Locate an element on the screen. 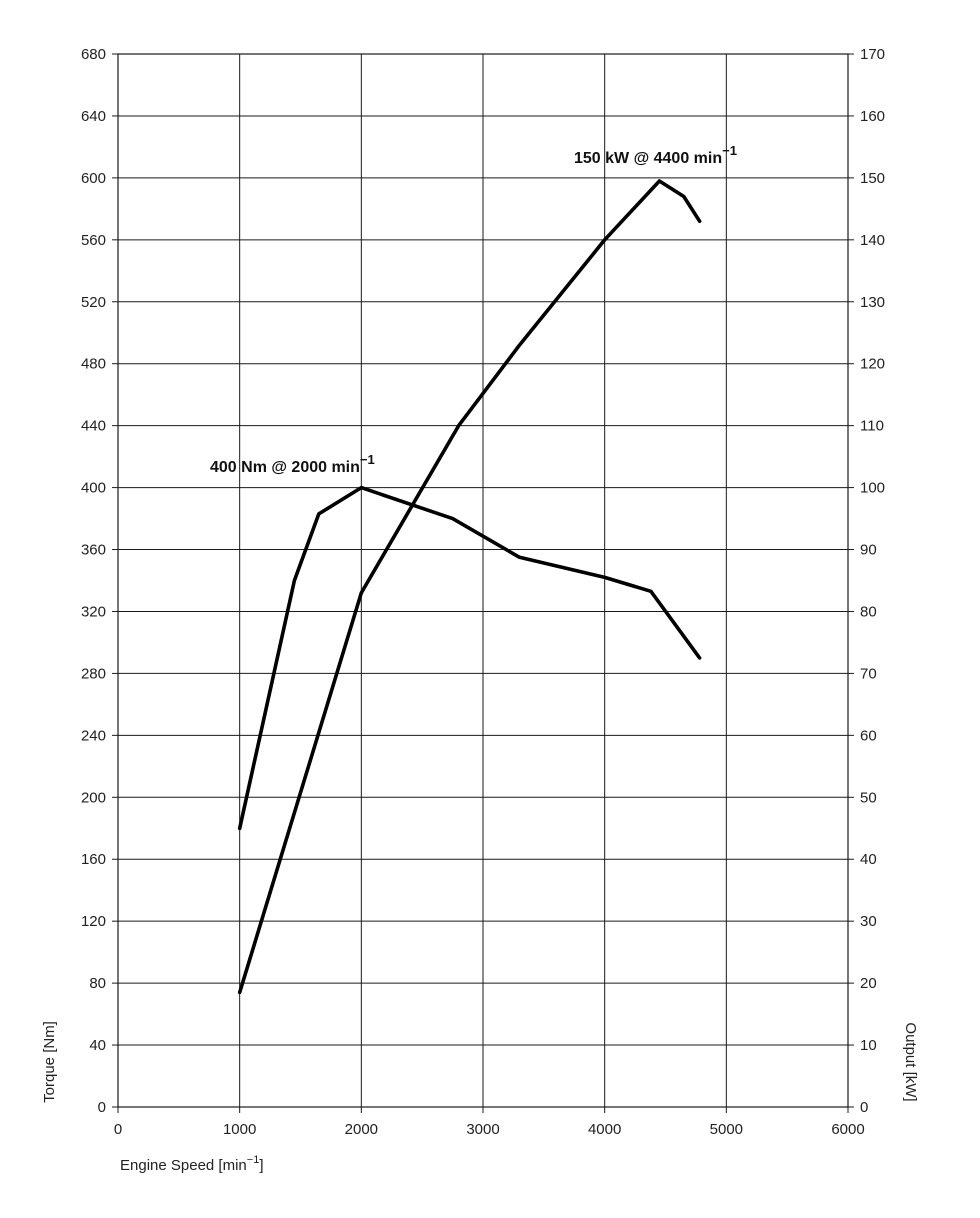 The width and height of the screenshot is (980, 1218). y-right-tick-label: 70 is located at coordinates (868, 673).